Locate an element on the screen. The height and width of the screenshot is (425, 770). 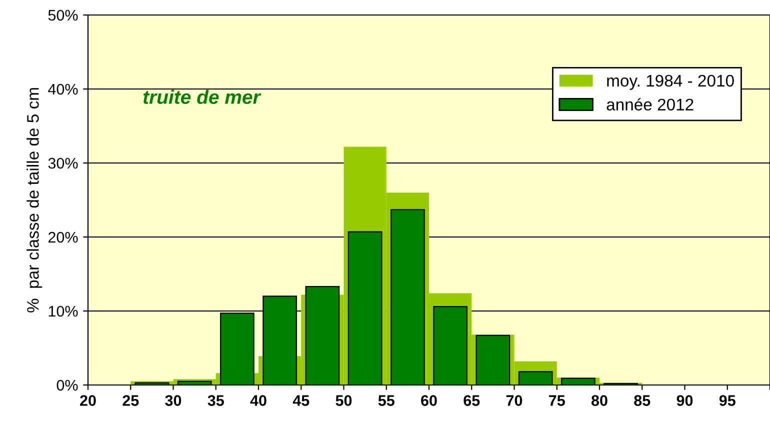
y-tick-label: 0% is located at coordinates (67, 385).